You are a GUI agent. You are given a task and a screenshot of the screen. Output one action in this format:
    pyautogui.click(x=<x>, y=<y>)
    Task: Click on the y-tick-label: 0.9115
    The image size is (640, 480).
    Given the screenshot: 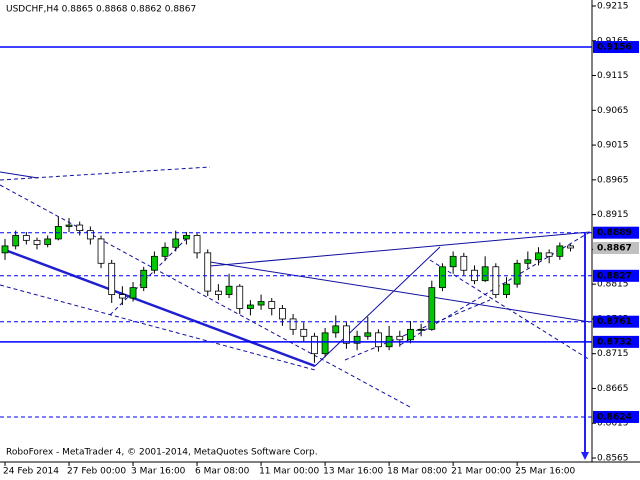 What is the action you would take?
    pyautogui.click(x=613, y=76)
    